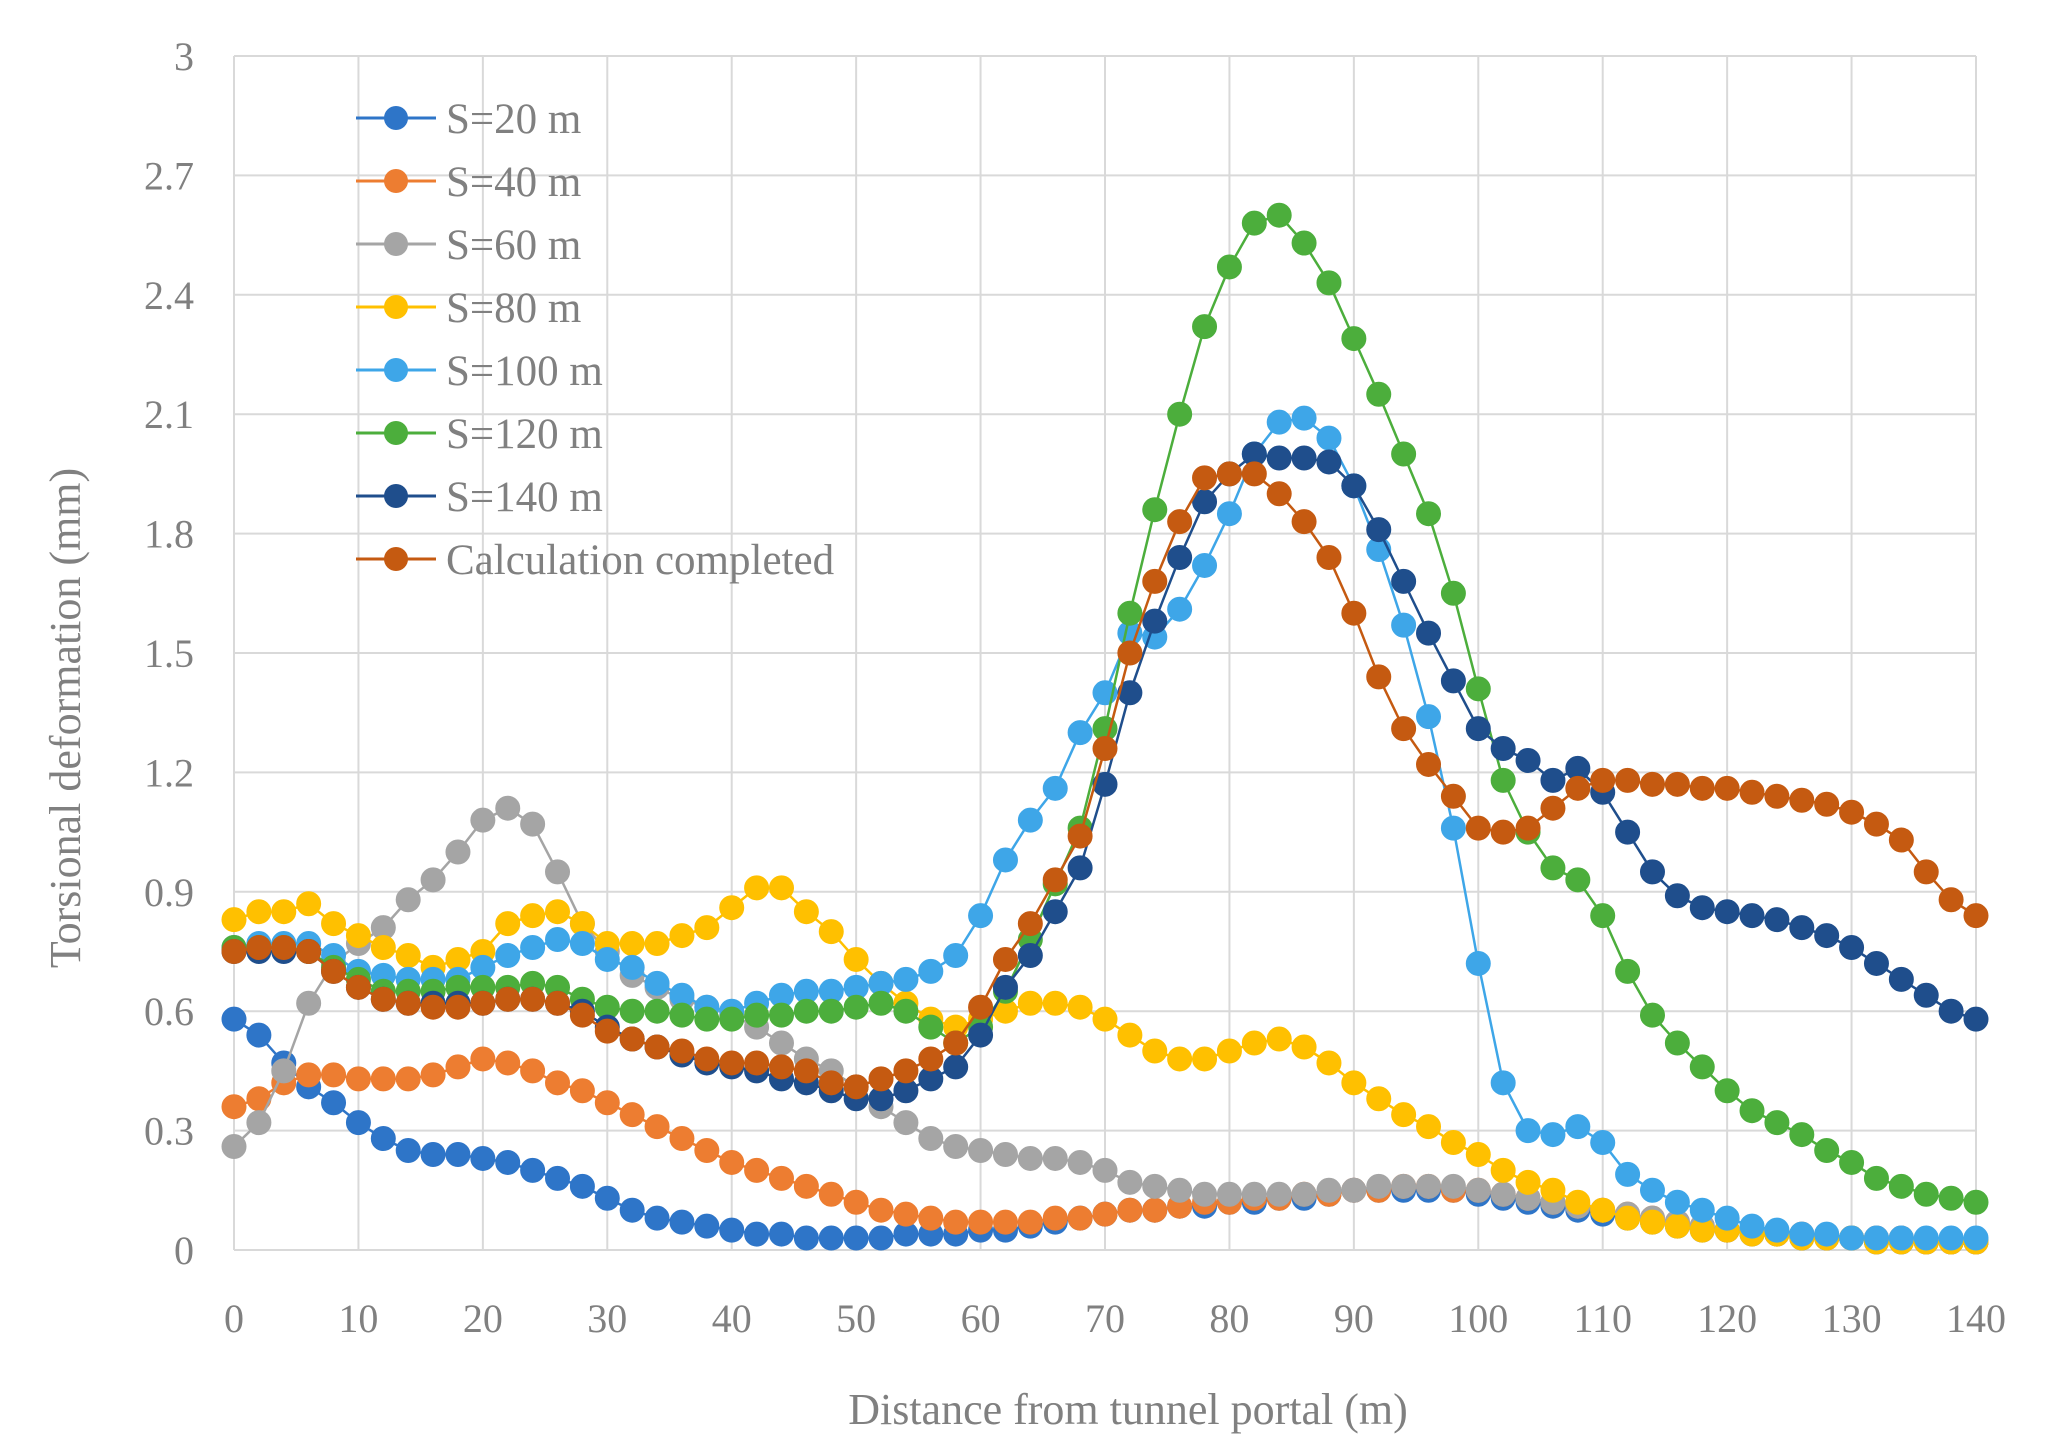 This screenshot has width=2049, height=1454. I want to click on legend-label: S=40 m, so click(513, 182).